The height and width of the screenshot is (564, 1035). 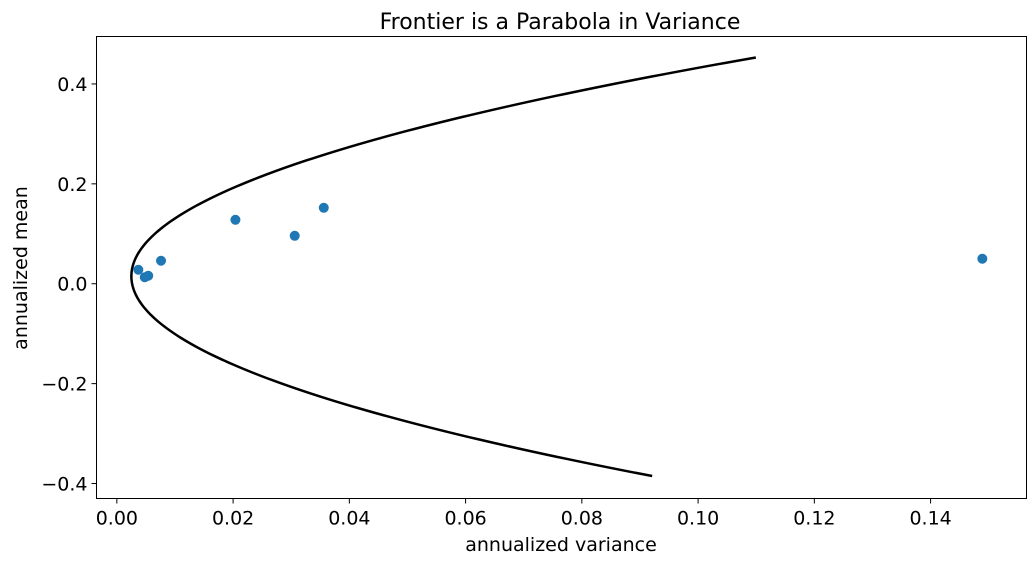 I want to click on x-tick-label: 0.00, so click(x=117, y=519).